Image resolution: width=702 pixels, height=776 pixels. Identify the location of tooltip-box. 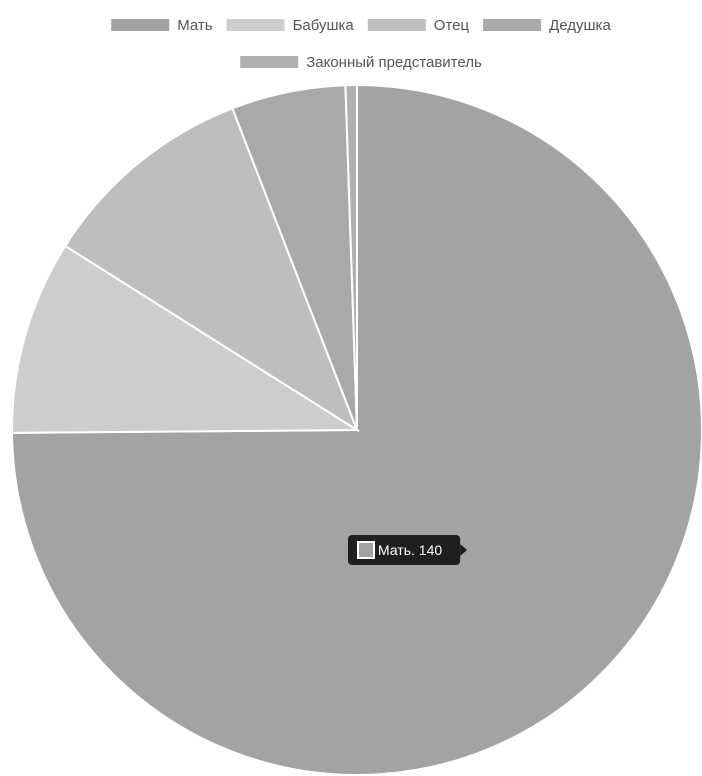
(404, 550).